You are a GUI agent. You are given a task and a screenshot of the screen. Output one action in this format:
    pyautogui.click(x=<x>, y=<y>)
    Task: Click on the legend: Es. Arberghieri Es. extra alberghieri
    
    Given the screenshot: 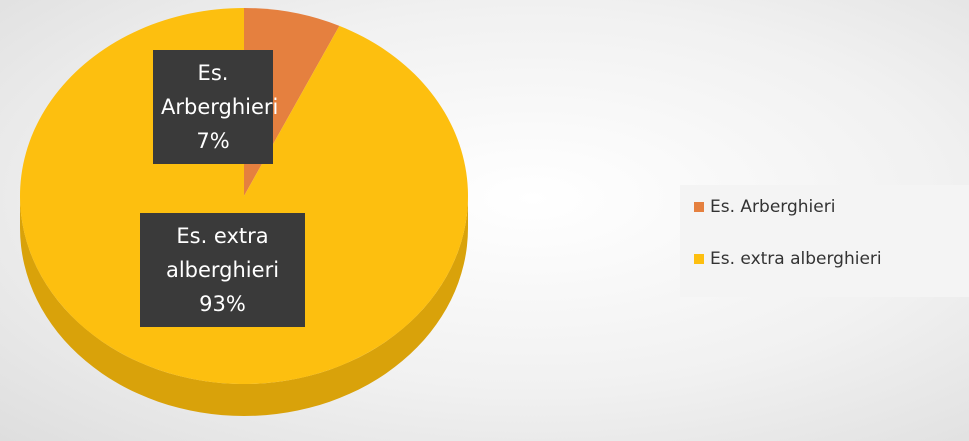 What is the action you would take?
    pyautogui.click(x=824, y=241)
    